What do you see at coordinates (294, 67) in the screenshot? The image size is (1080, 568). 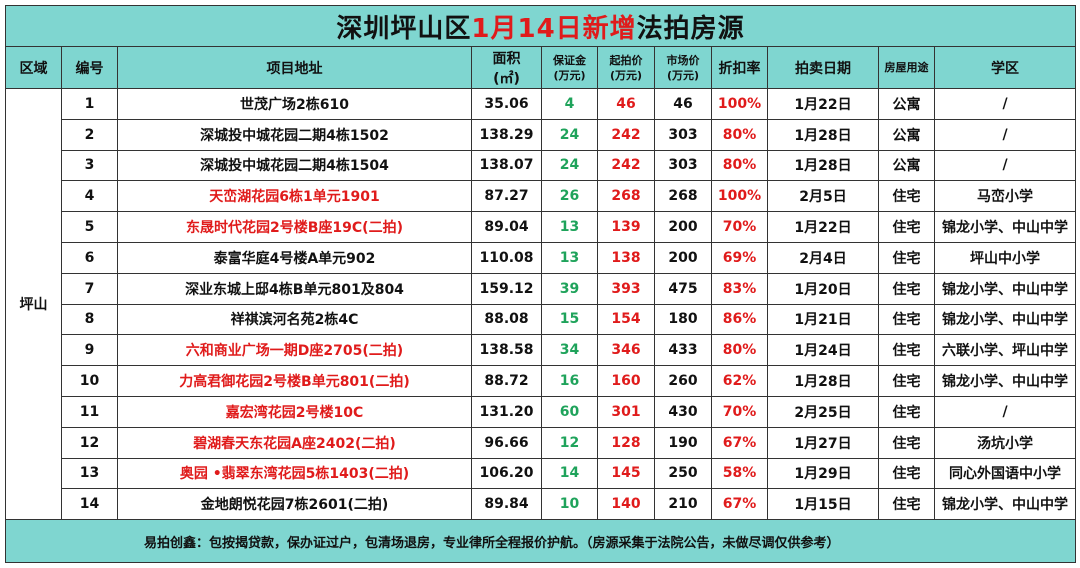 I see `header-address: 项目地址` at bounding box center [294, 67].